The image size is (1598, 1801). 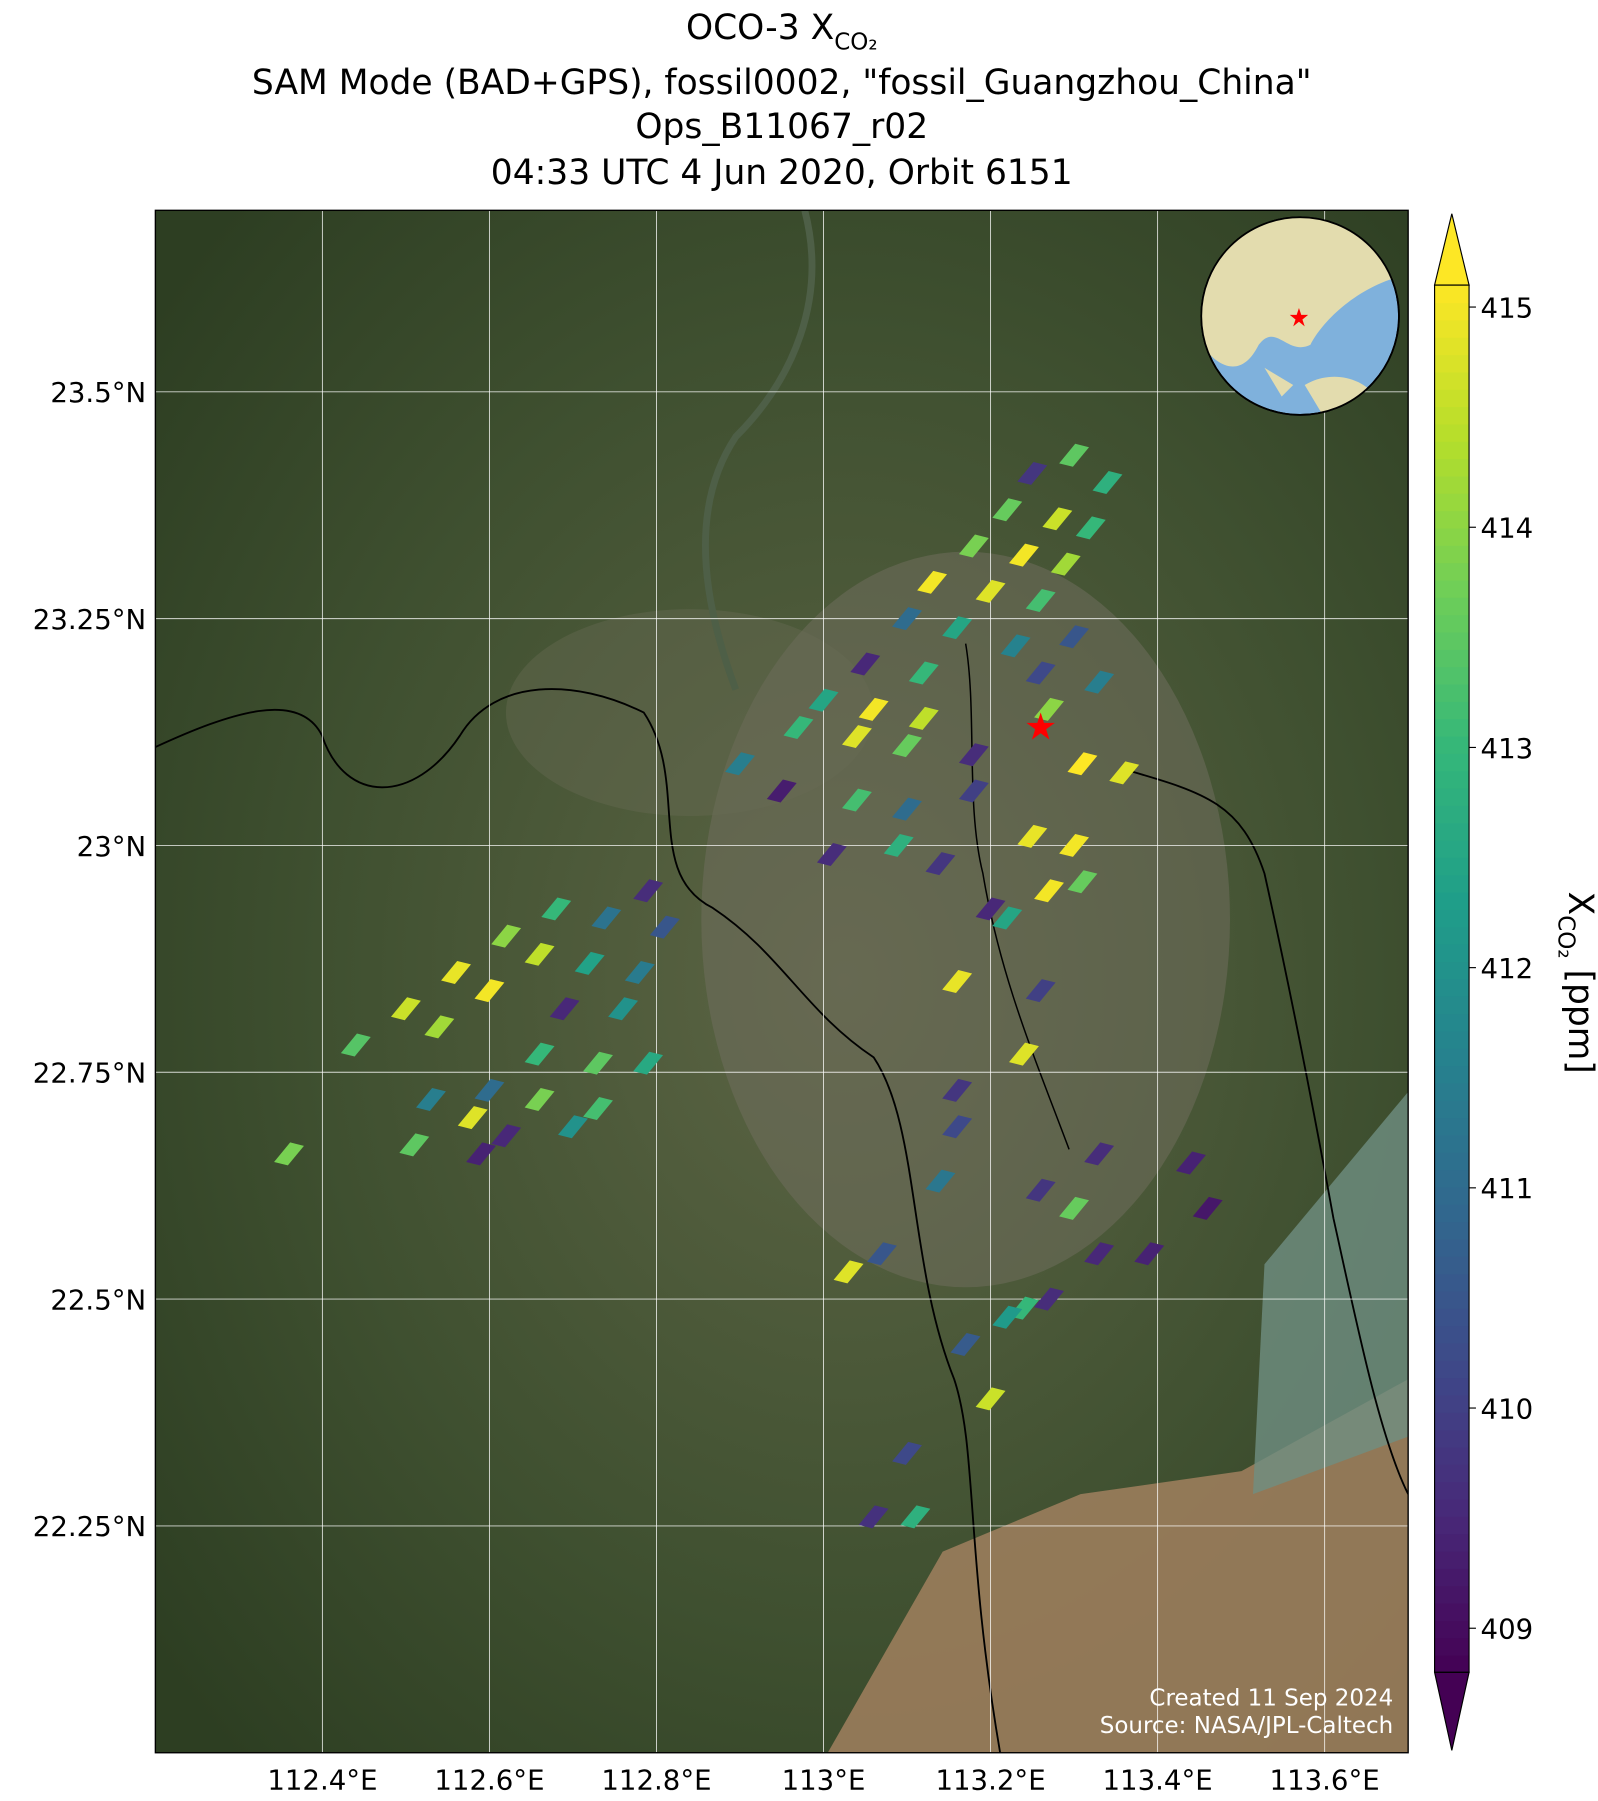 I want to click on colorbar-label-subscript: CO₂, so click(x=1566, y=936).